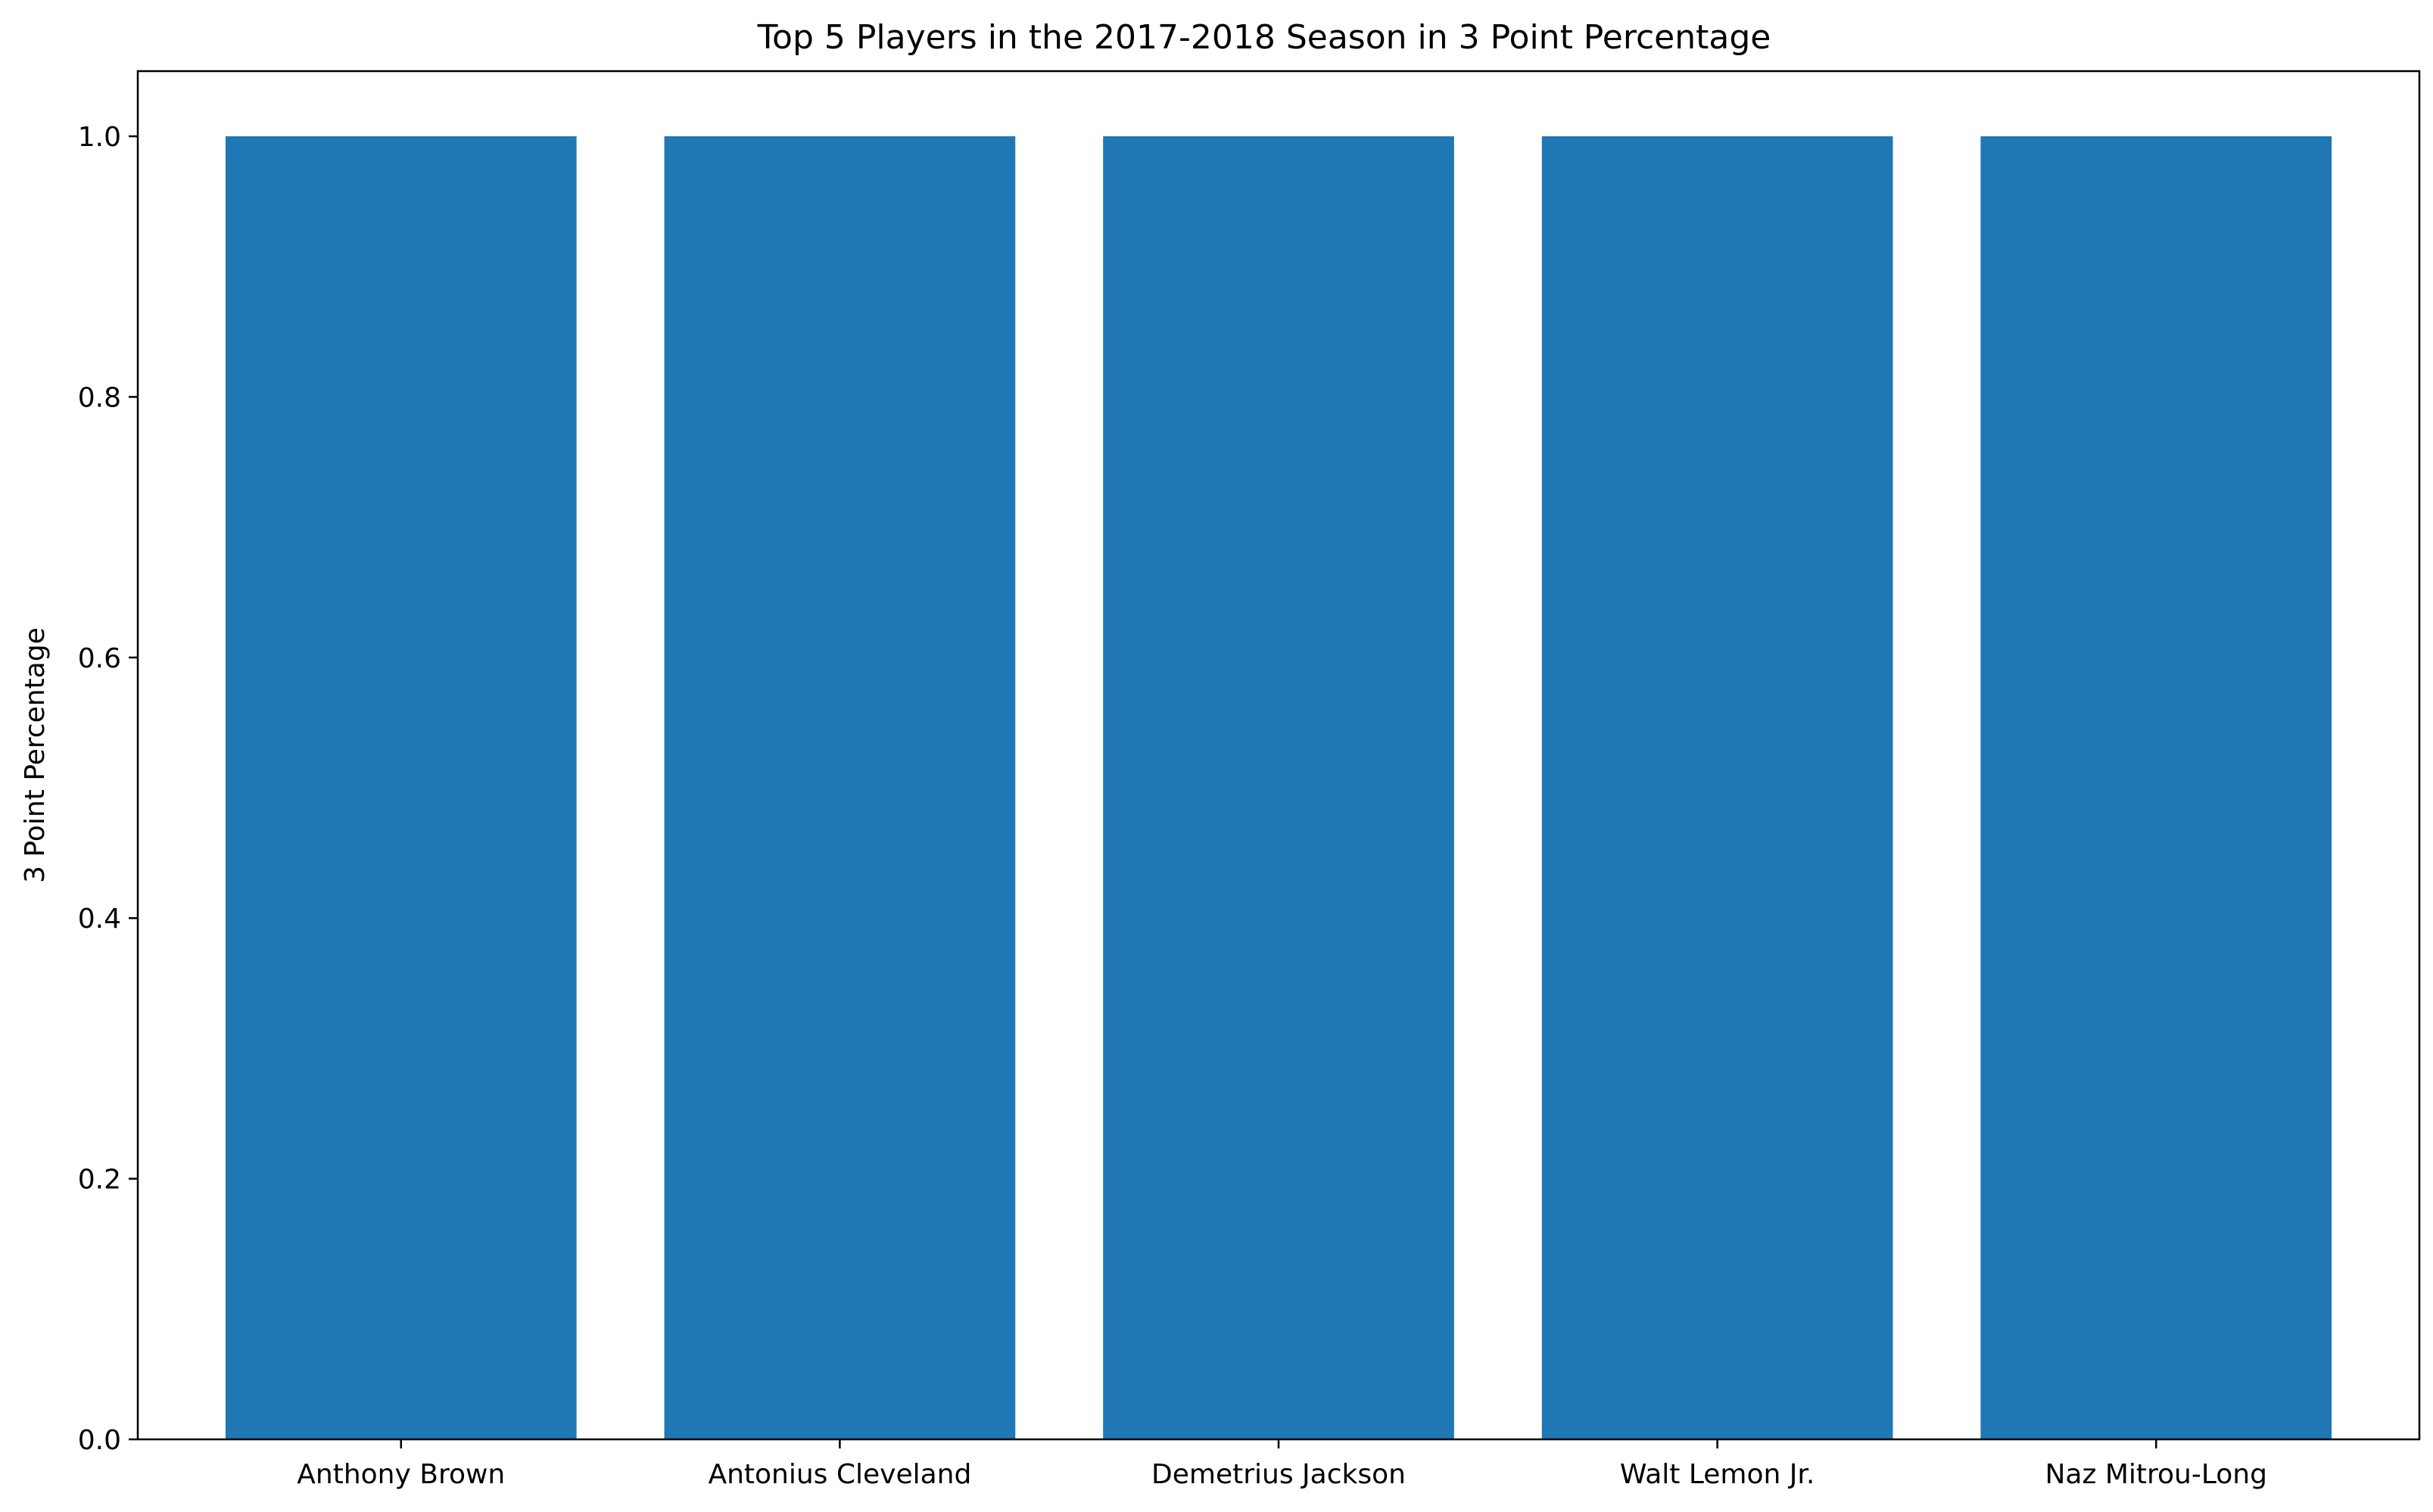 The image size is (2433, 1512). Describe the element at coordinates (99, 1180) in the screenshot. I see `y-tick-label: 0.2` at that location.